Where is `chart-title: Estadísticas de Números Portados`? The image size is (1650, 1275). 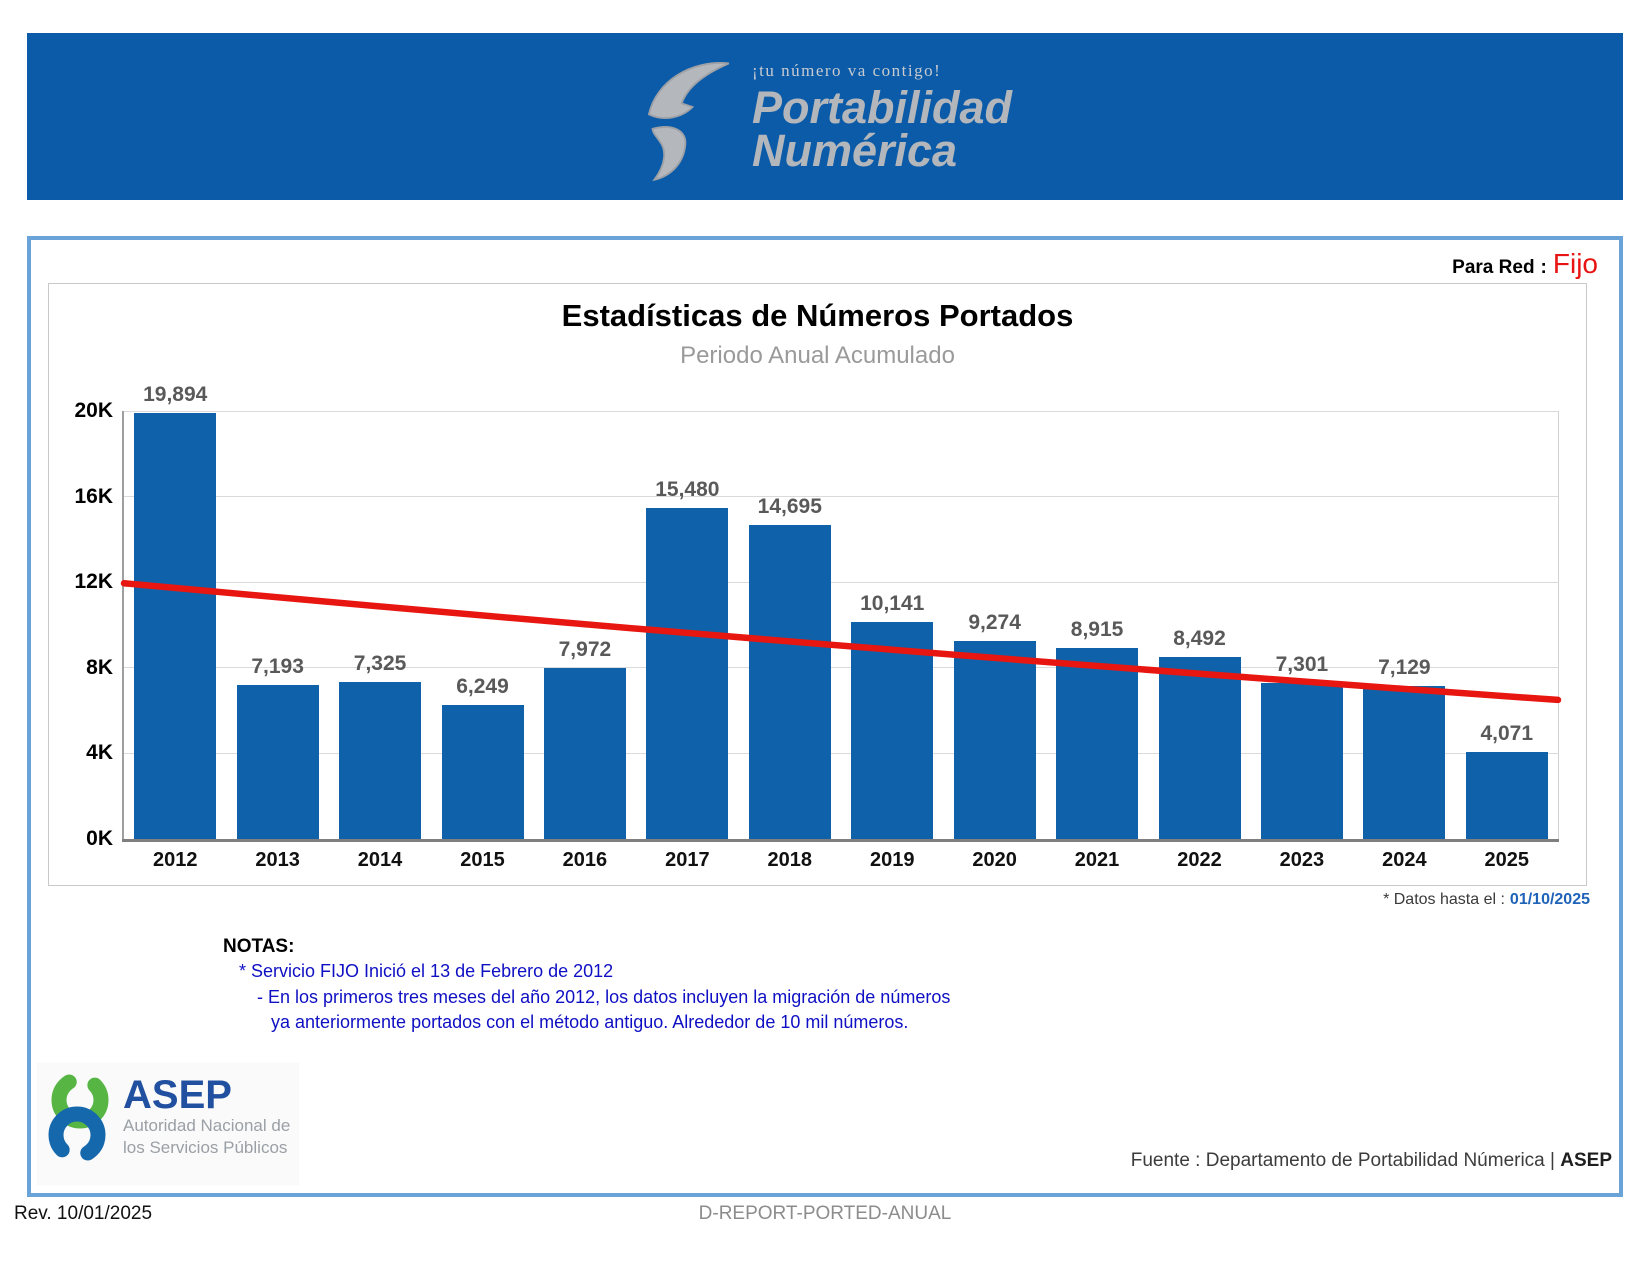 chart-title: Estadísticas de Números Portados is located at coordinates (817, 315).